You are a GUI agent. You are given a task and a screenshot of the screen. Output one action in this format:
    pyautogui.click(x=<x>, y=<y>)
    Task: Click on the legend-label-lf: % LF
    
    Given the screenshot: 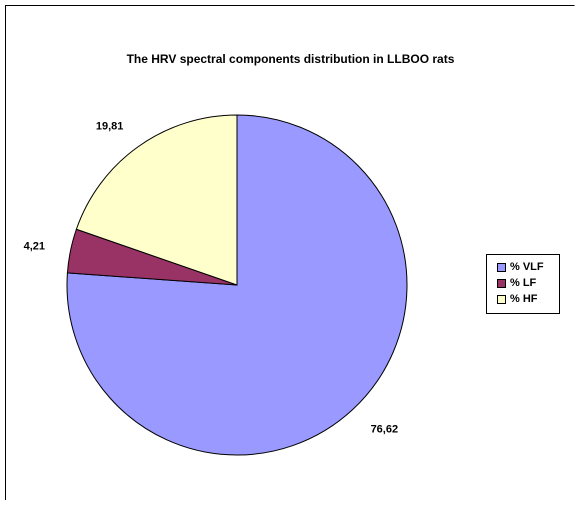 What is the action you would take?
    pyautogui.click(x=523, y=283)
    